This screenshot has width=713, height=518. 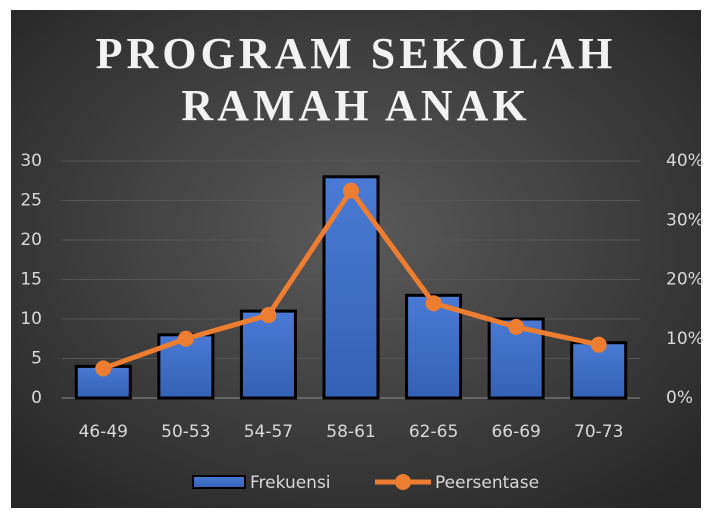 I want to click on x-tick-label: 54-57, so click(x=268, y=432).